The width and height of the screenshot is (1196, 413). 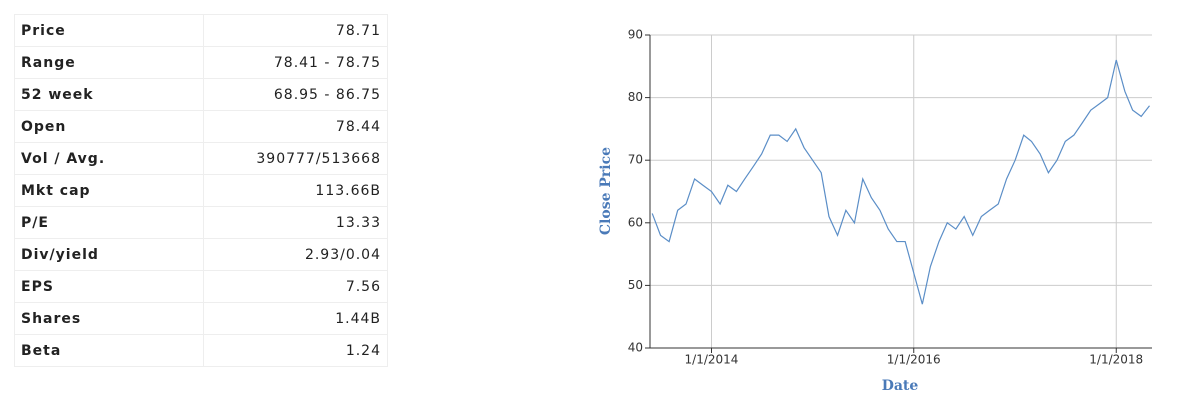 I want to click on y-tick-label: 70, so click(x=635, y=160).